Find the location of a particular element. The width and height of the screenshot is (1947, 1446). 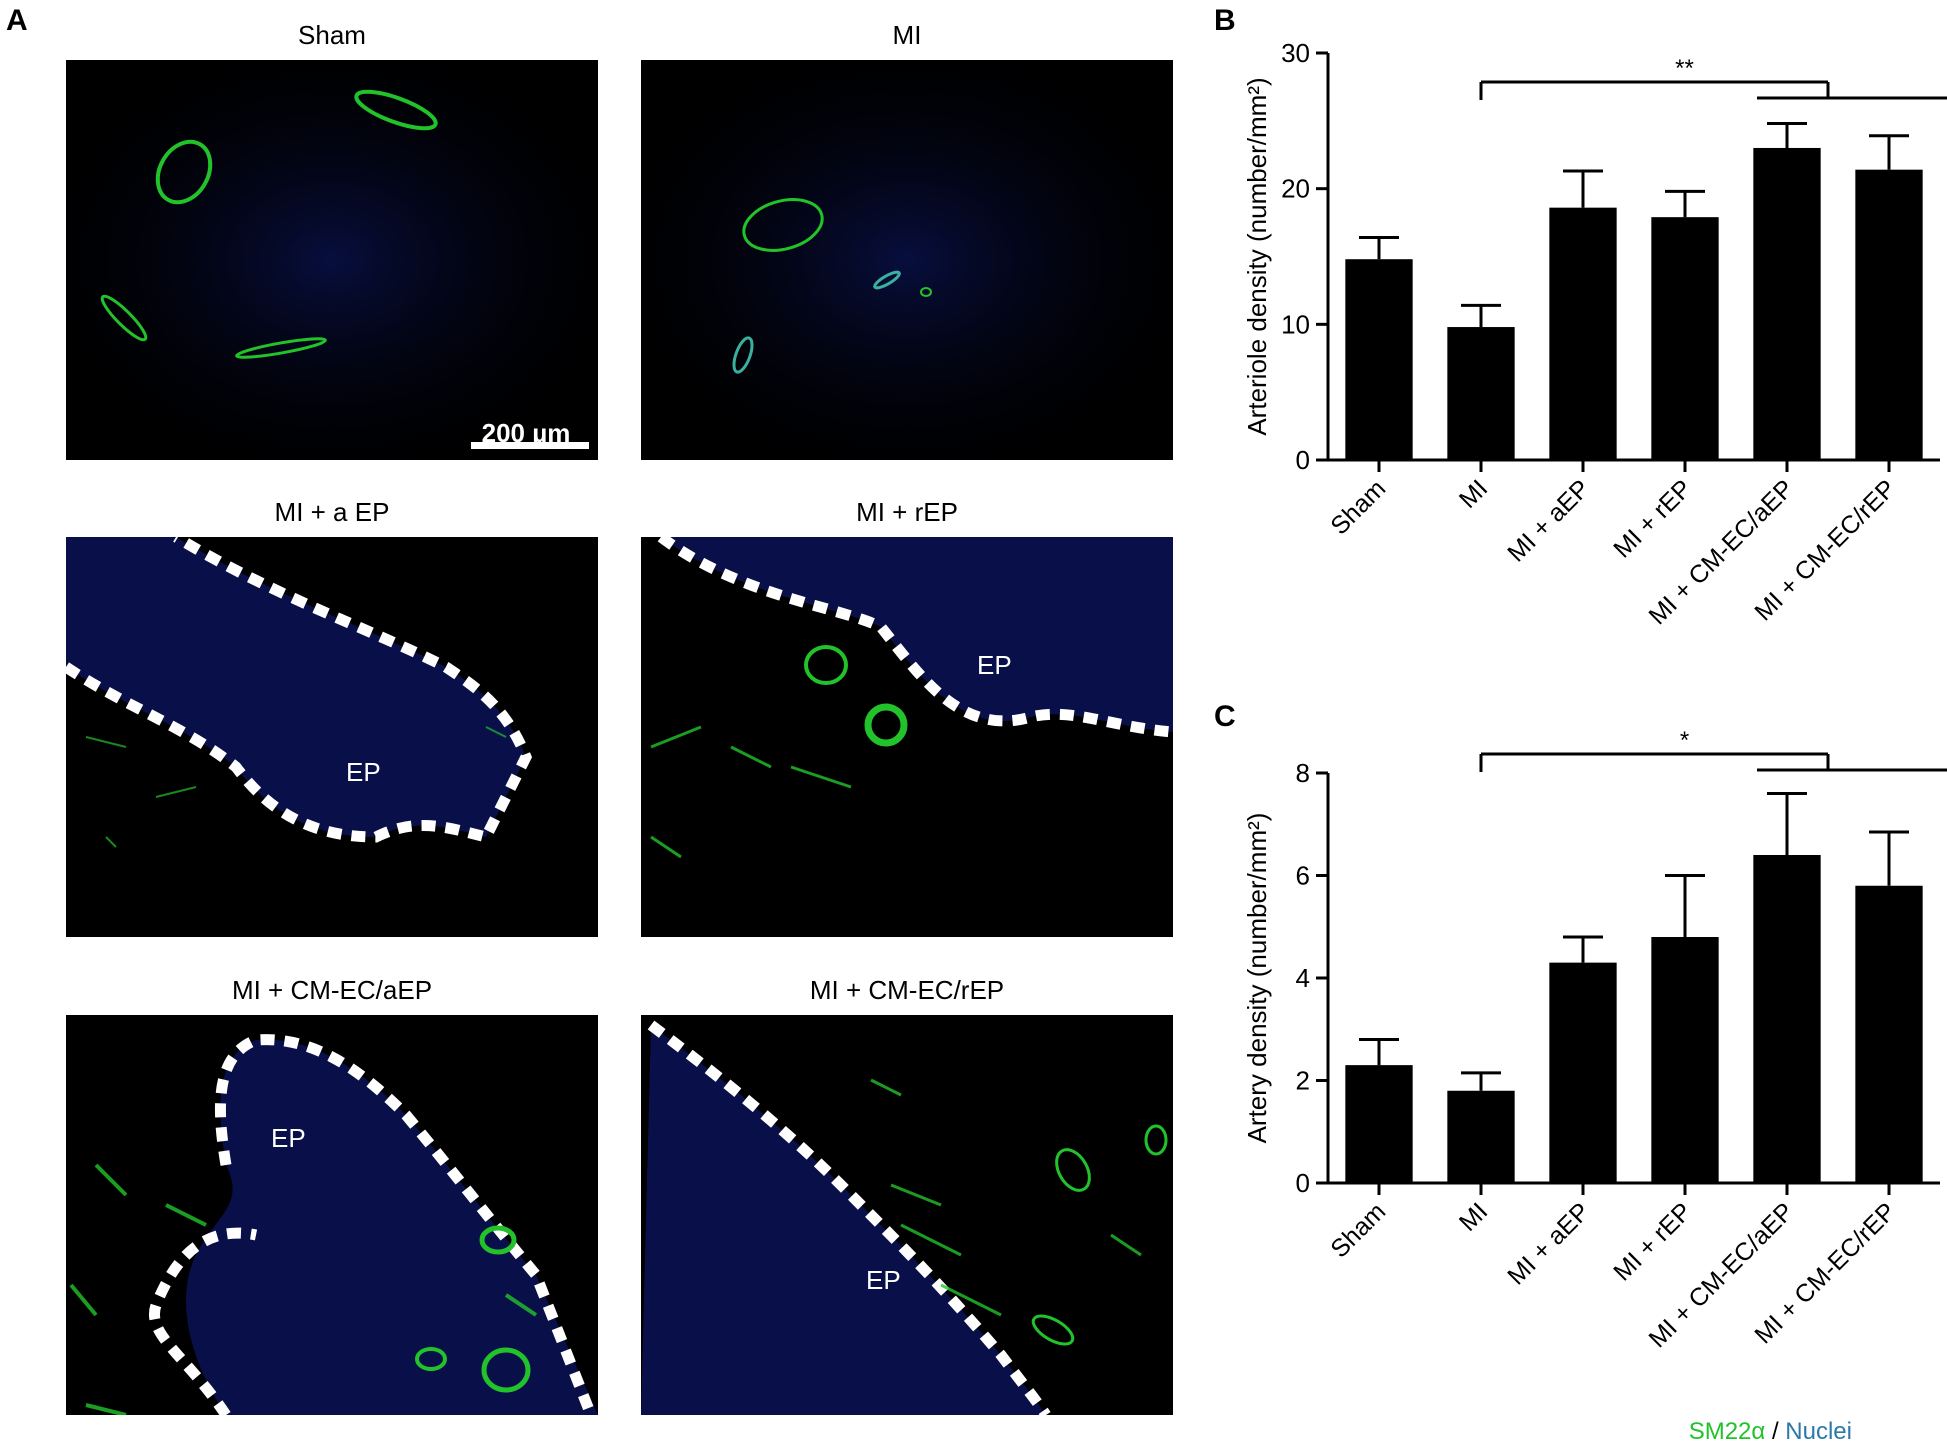

y-tick-label: 20 is located at coordinates (1295, 189).